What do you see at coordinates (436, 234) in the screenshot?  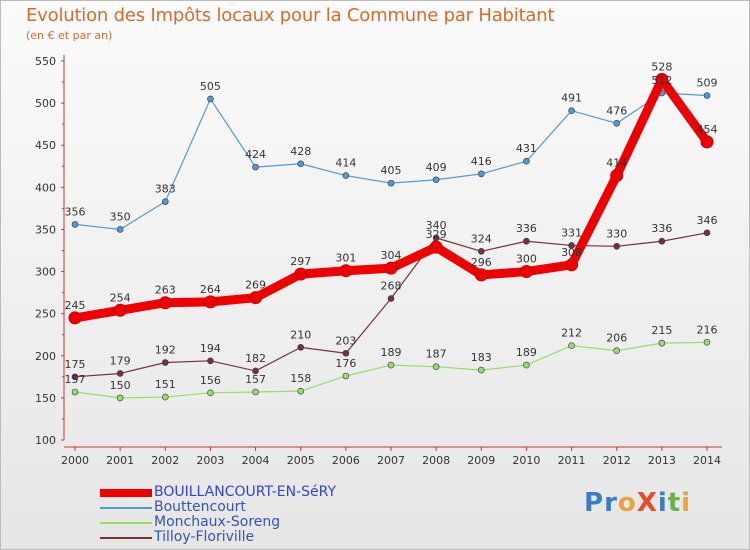 I see `data-label: 329` at bounding box center [436, 234].